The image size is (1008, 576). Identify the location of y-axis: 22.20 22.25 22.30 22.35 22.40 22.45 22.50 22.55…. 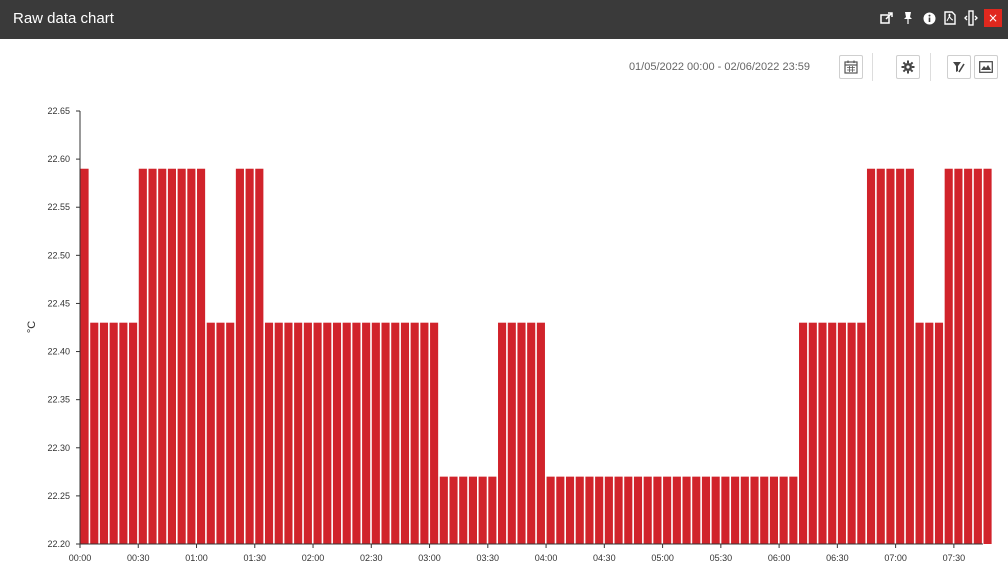
(64, 327).